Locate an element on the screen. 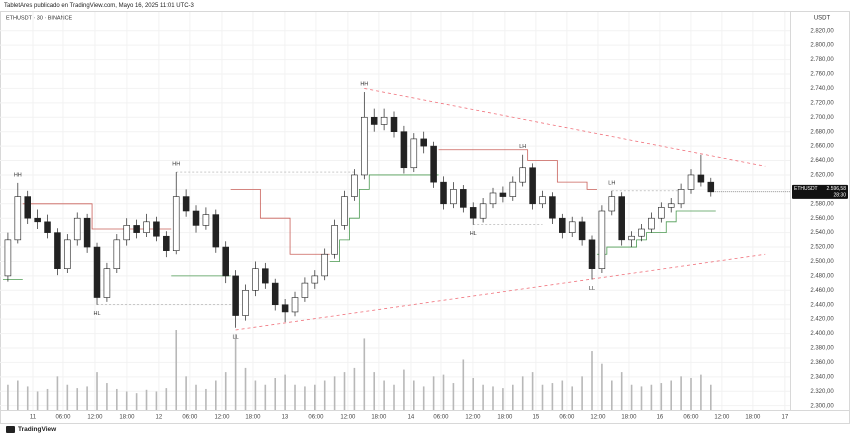 The image size is (850, 436). y-tick-label: 2.780,00 is located at coordinates (822, 60).